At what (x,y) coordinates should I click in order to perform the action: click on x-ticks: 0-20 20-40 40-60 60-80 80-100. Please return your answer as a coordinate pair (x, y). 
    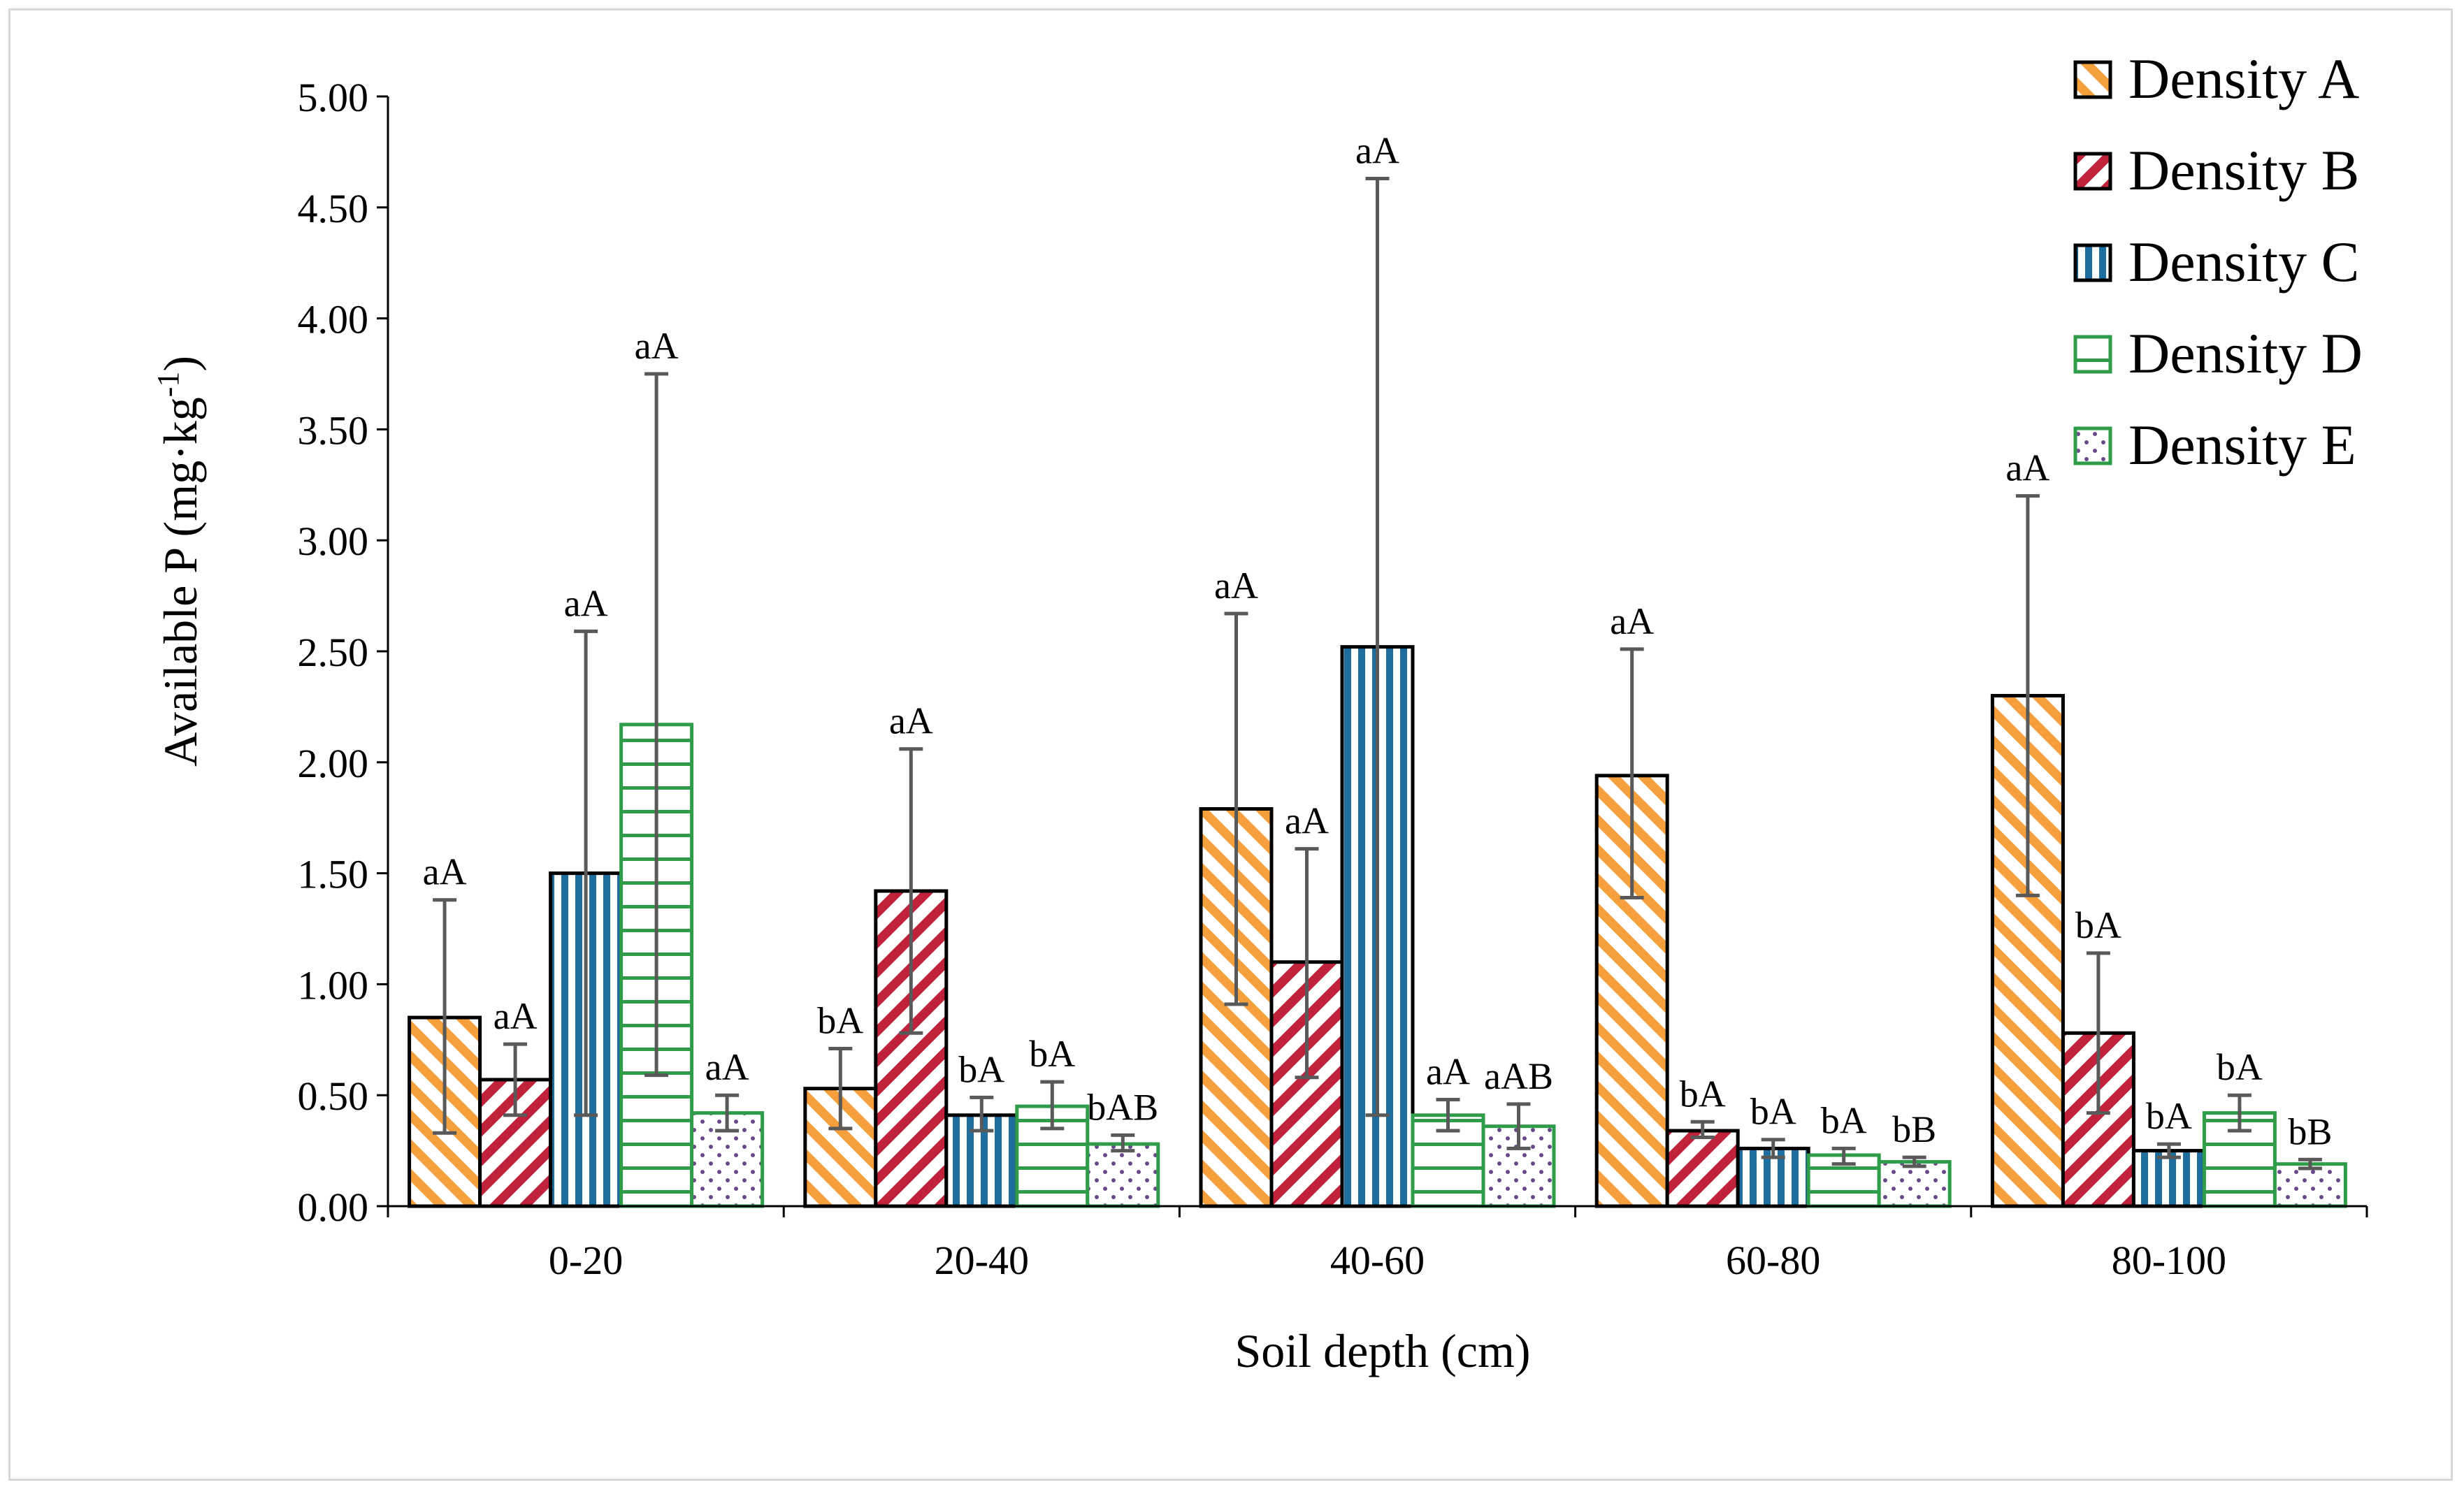
    Looking at the image, I should click on (1377, 1244).